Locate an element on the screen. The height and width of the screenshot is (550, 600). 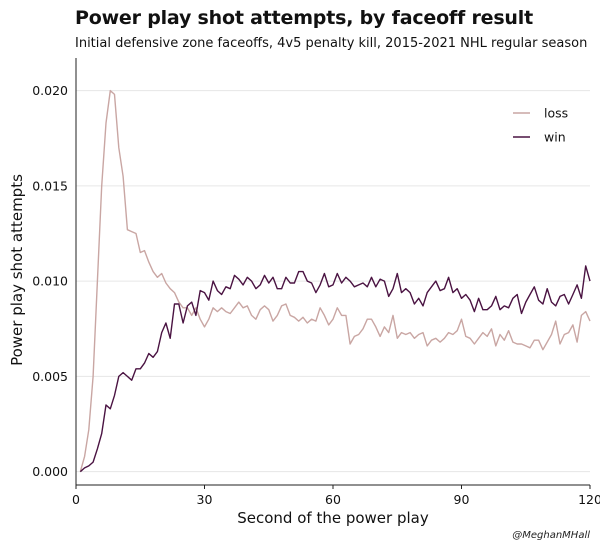
x-tick-label: 60 is located at coordinates (333, 499).